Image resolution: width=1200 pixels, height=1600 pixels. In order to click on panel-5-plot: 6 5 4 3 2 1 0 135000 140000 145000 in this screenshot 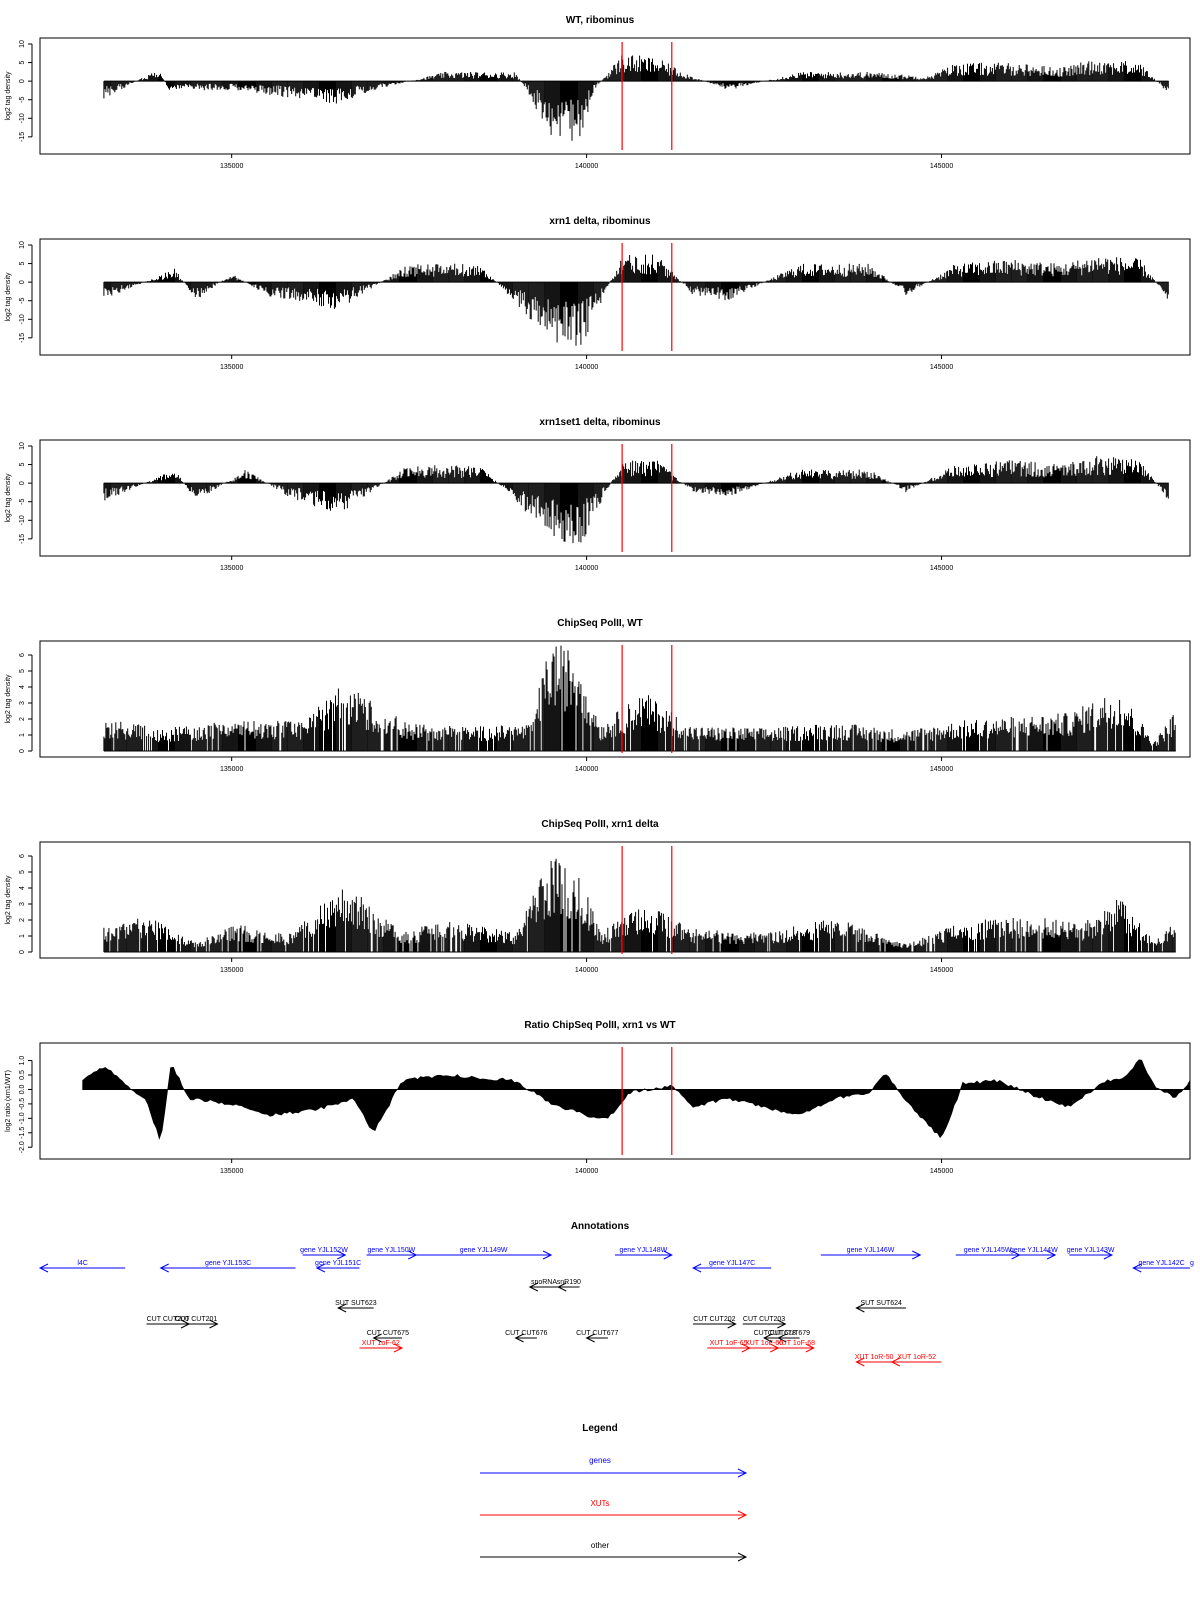, I will do `click(597, 910)`.